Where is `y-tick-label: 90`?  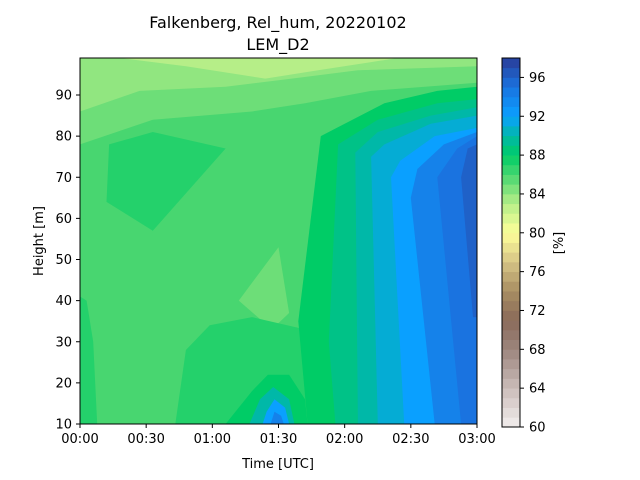
y-tick-label: 90 is located at coordinates (63, 96).